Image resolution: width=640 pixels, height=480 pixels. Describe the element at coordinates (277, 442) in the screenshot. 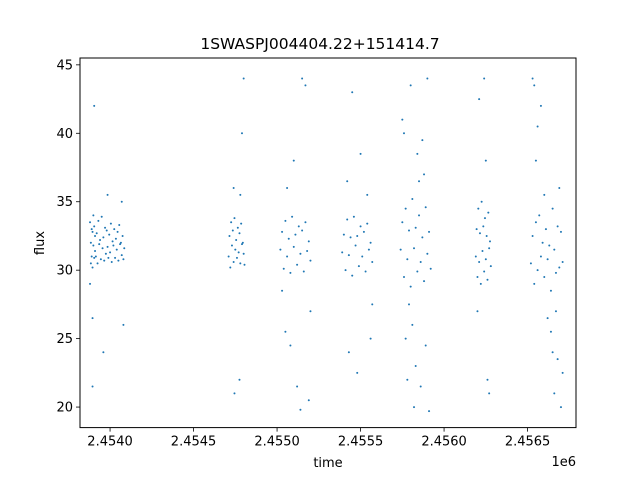

I see `x-tick-label: 2.4550` at that location.